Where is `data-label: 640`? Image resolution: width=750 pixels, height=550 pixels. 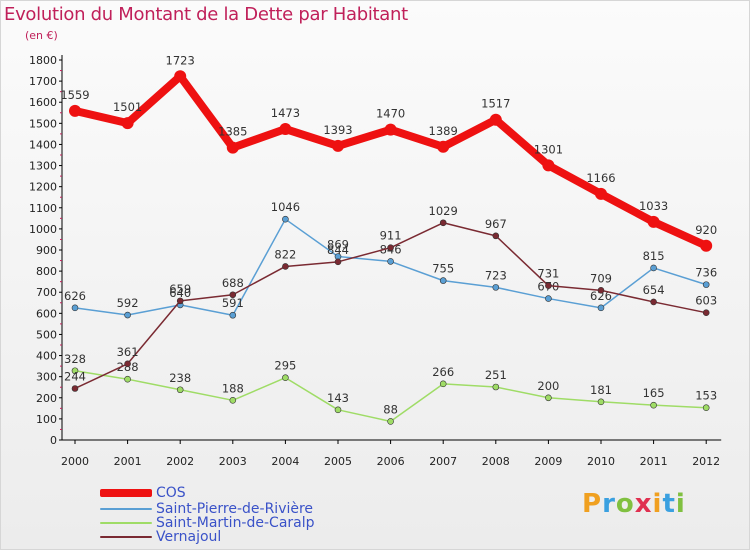
data-label: 640 is located at coordinates (180, 293).